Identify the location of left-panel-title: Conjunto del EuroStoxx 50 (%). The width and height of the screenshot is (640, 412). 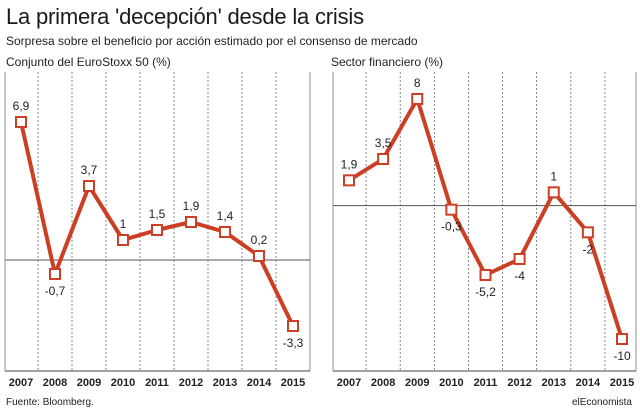
(88, 62).